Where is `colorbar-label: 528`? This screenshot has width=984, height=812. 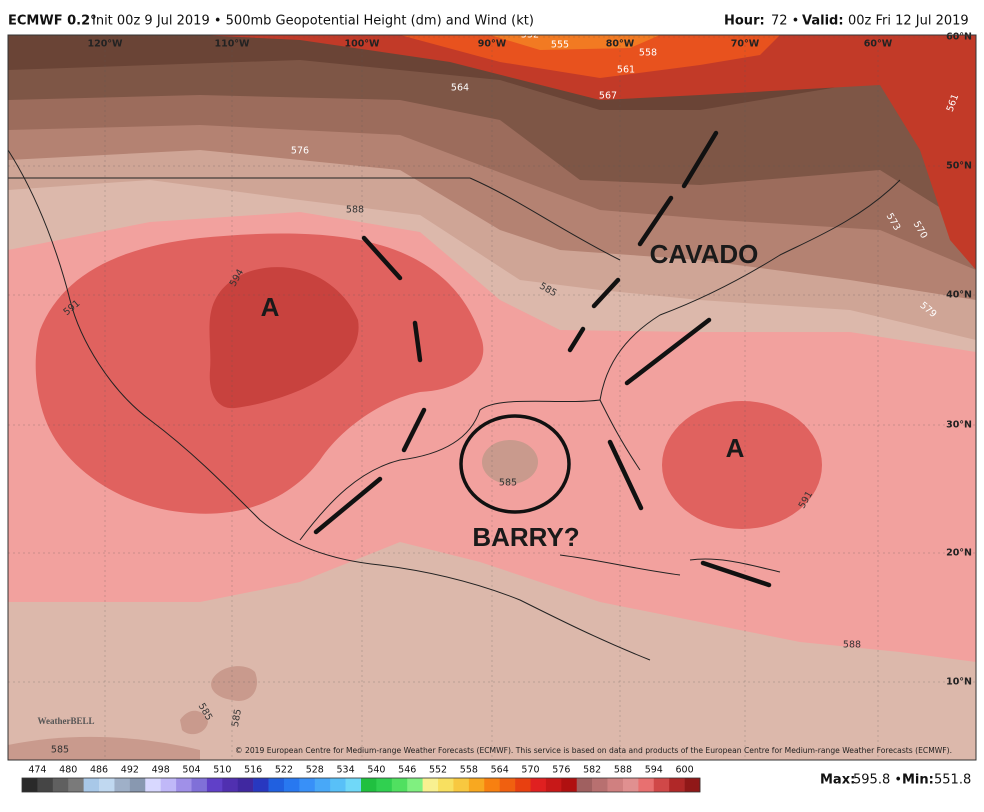
colorbar-label: 528 is located at coordinates (315, 770).